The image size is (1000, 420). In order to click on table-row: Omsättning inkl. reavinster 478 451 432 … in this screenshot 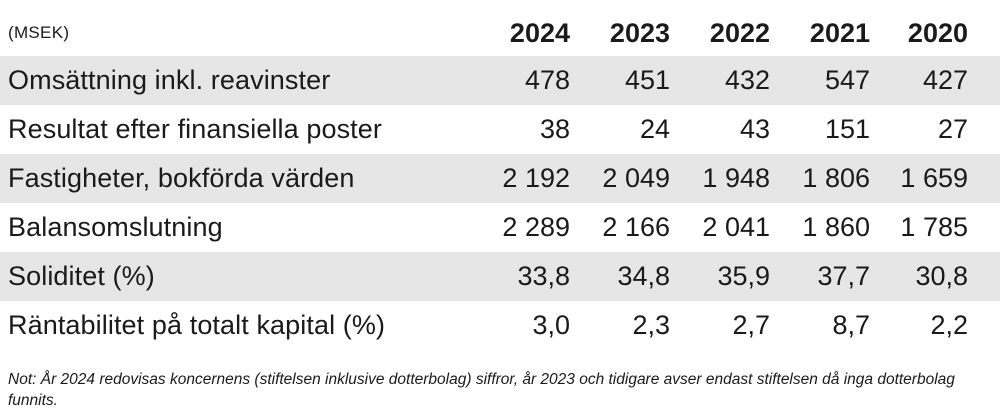, I will do `click(500, 80)`.